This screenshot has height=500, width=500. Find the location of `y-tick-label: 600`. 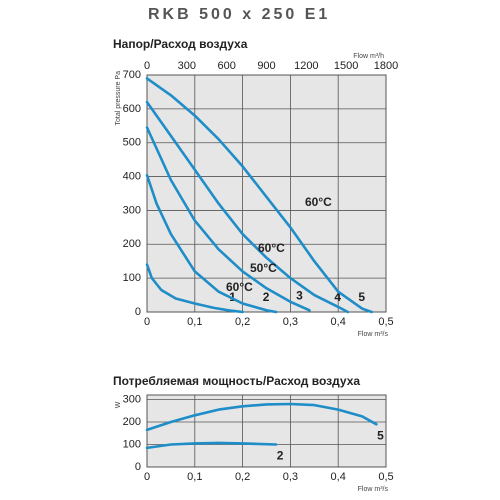

y-tick-label: 600 is located at coordinates (132, 109).